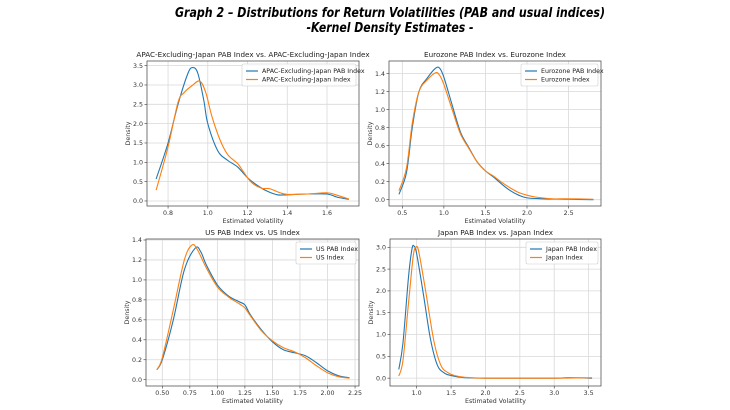  I want to click on x-tick-label: 1.50, so click(272, 393).